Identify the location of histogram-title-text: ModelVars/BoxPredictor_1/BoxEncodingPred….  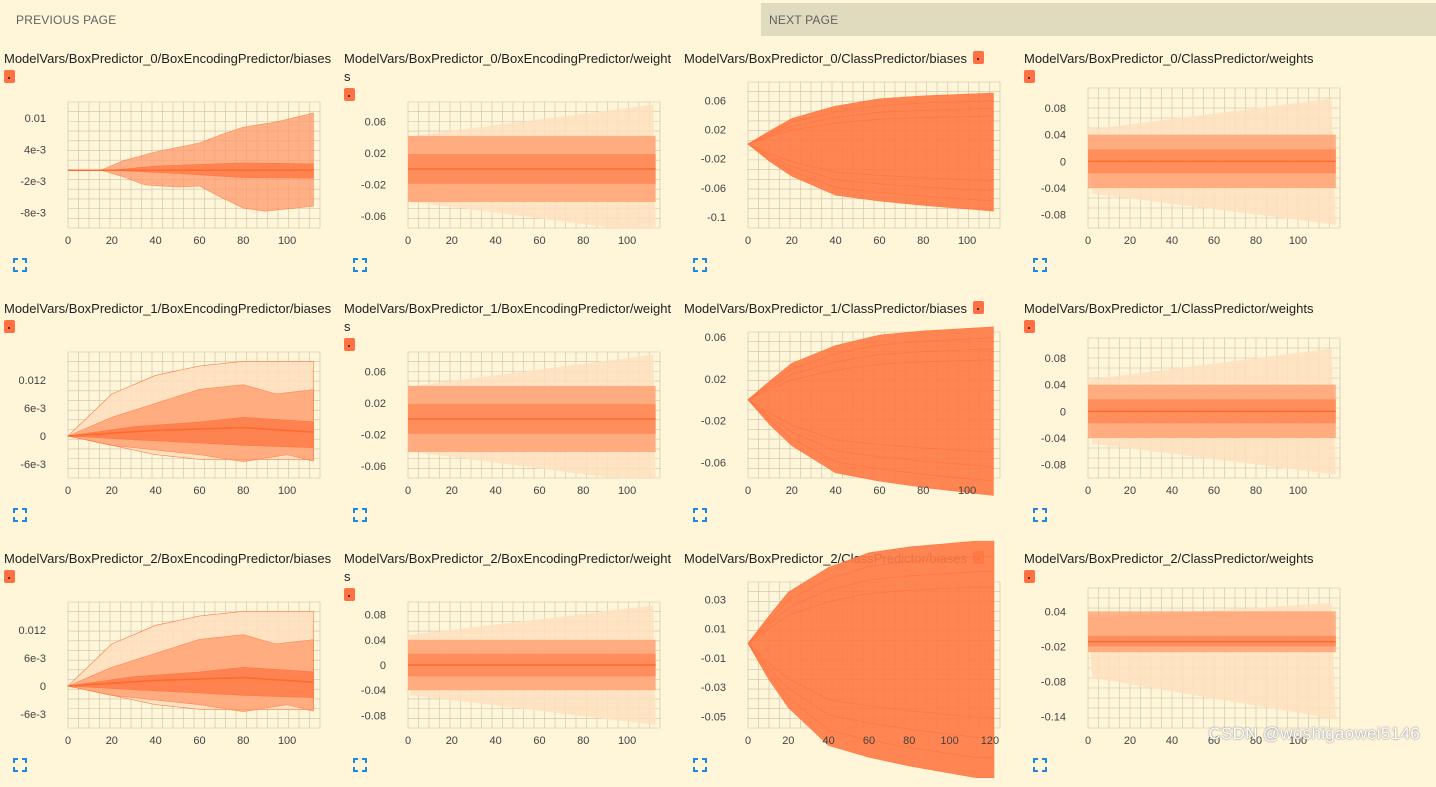
(508, 317).